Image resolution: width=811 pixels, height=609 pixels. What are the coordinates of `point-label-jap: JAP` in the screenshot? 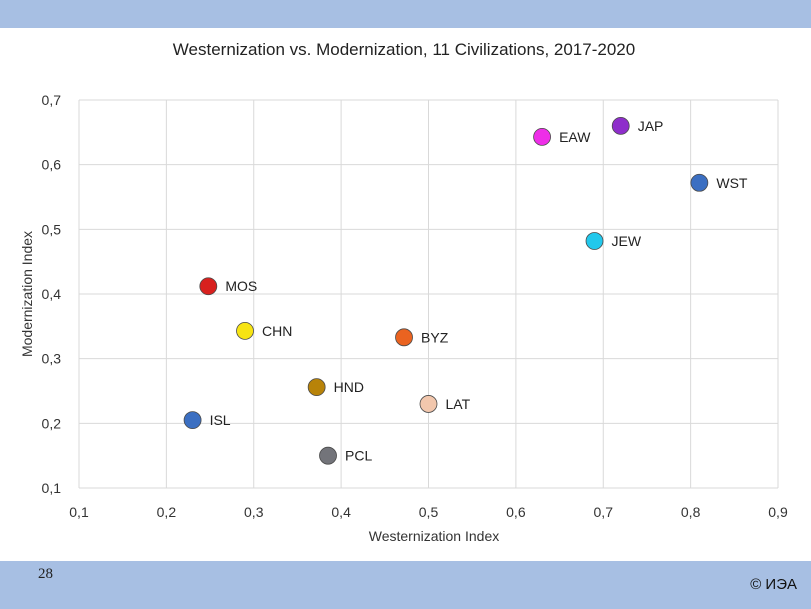 It's located at (651, 126).